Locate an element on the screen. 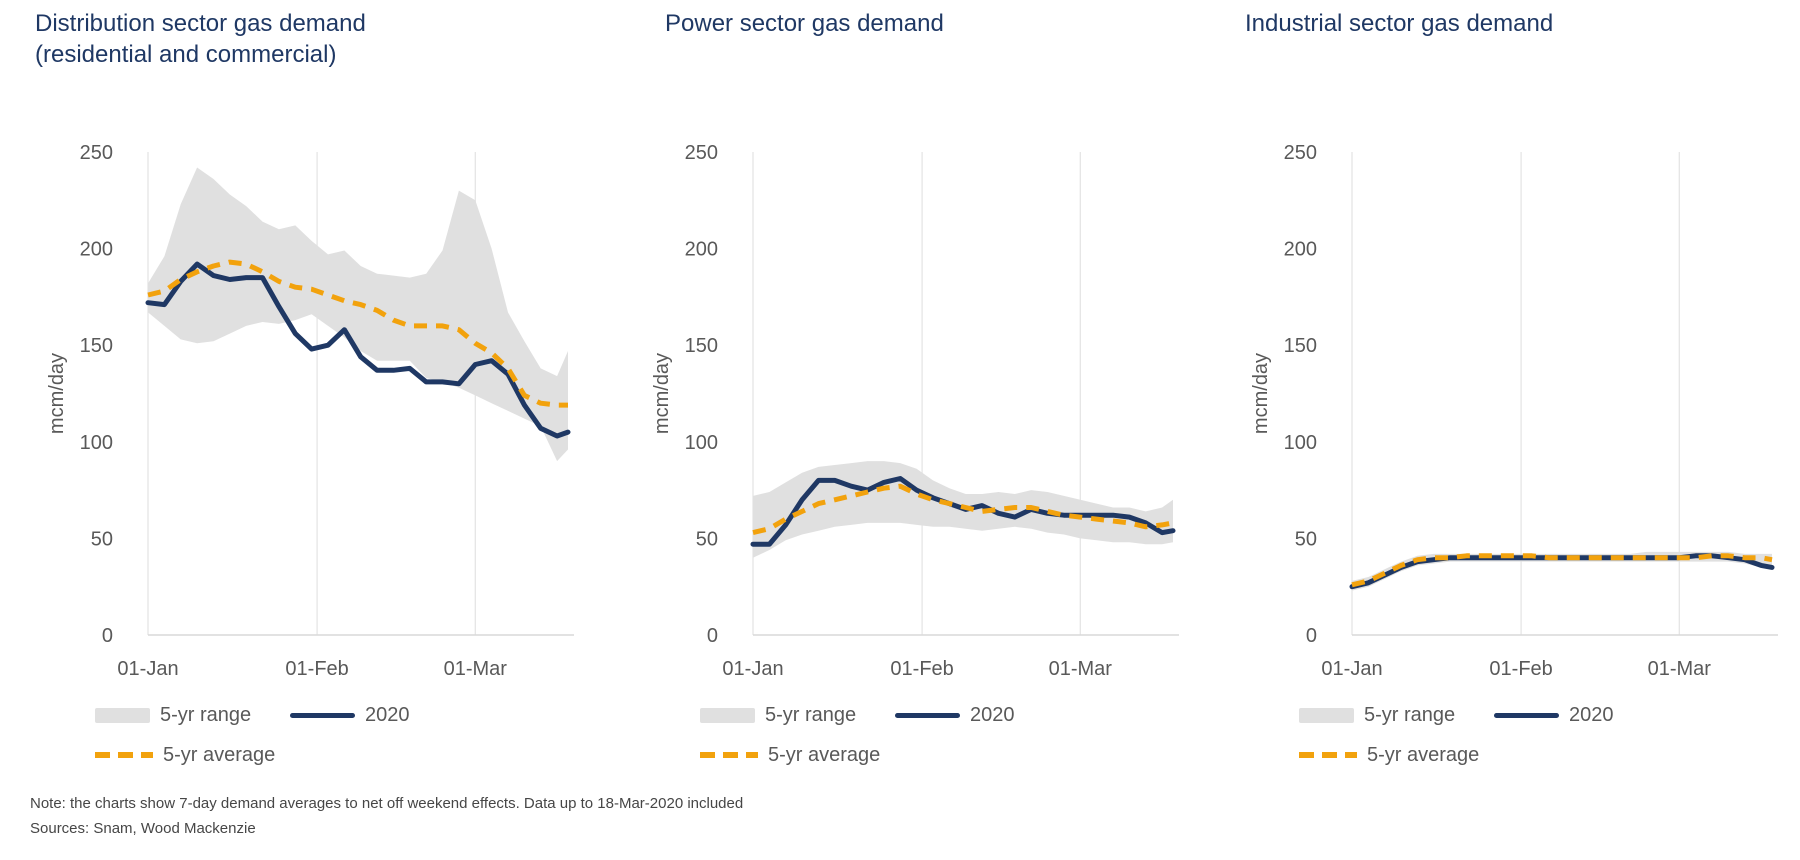 This screenshot has height=860, width=1800. line-2020 is located at coordinates (358, 350).